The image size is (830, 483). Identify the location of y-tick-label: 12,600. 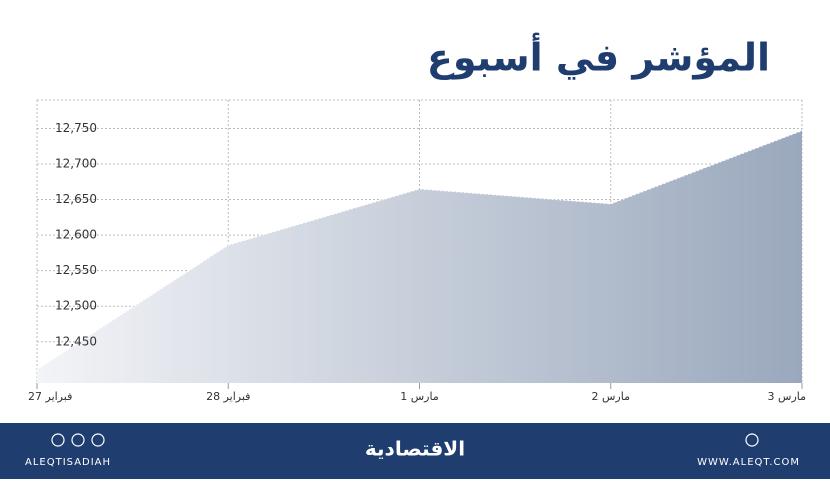
(76, 235).